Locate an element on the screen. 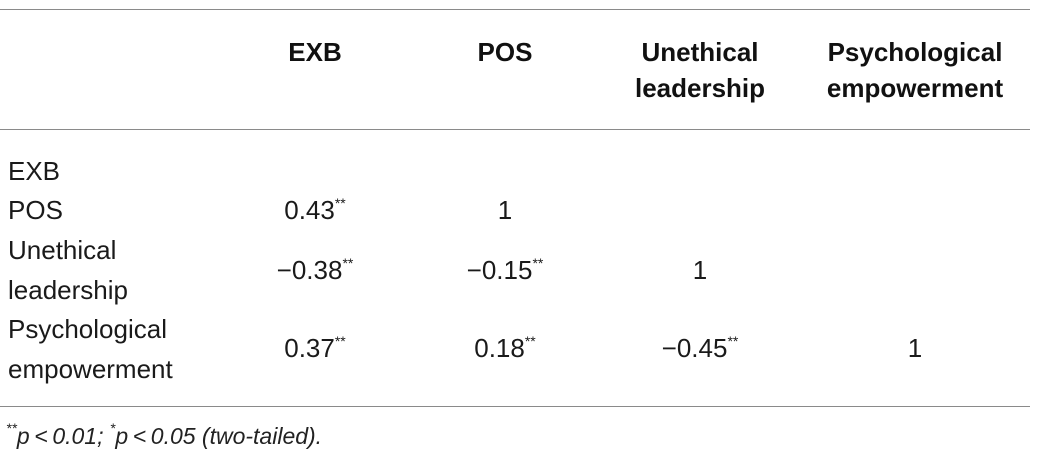 The height and width of the screenshot is (463, 1038). cell-unethical-unethical: 1 is located at coordinates (700, 270).